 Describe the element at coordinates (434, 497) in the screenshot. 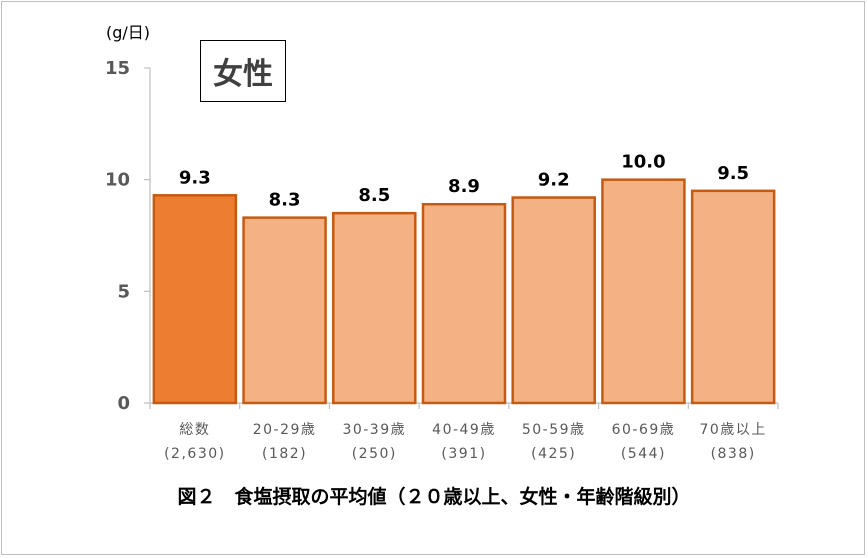

I see `figure-caption: 図２ 食塩摂取の平均値（２０歳以上、女性・年齢階級別）` at that location.